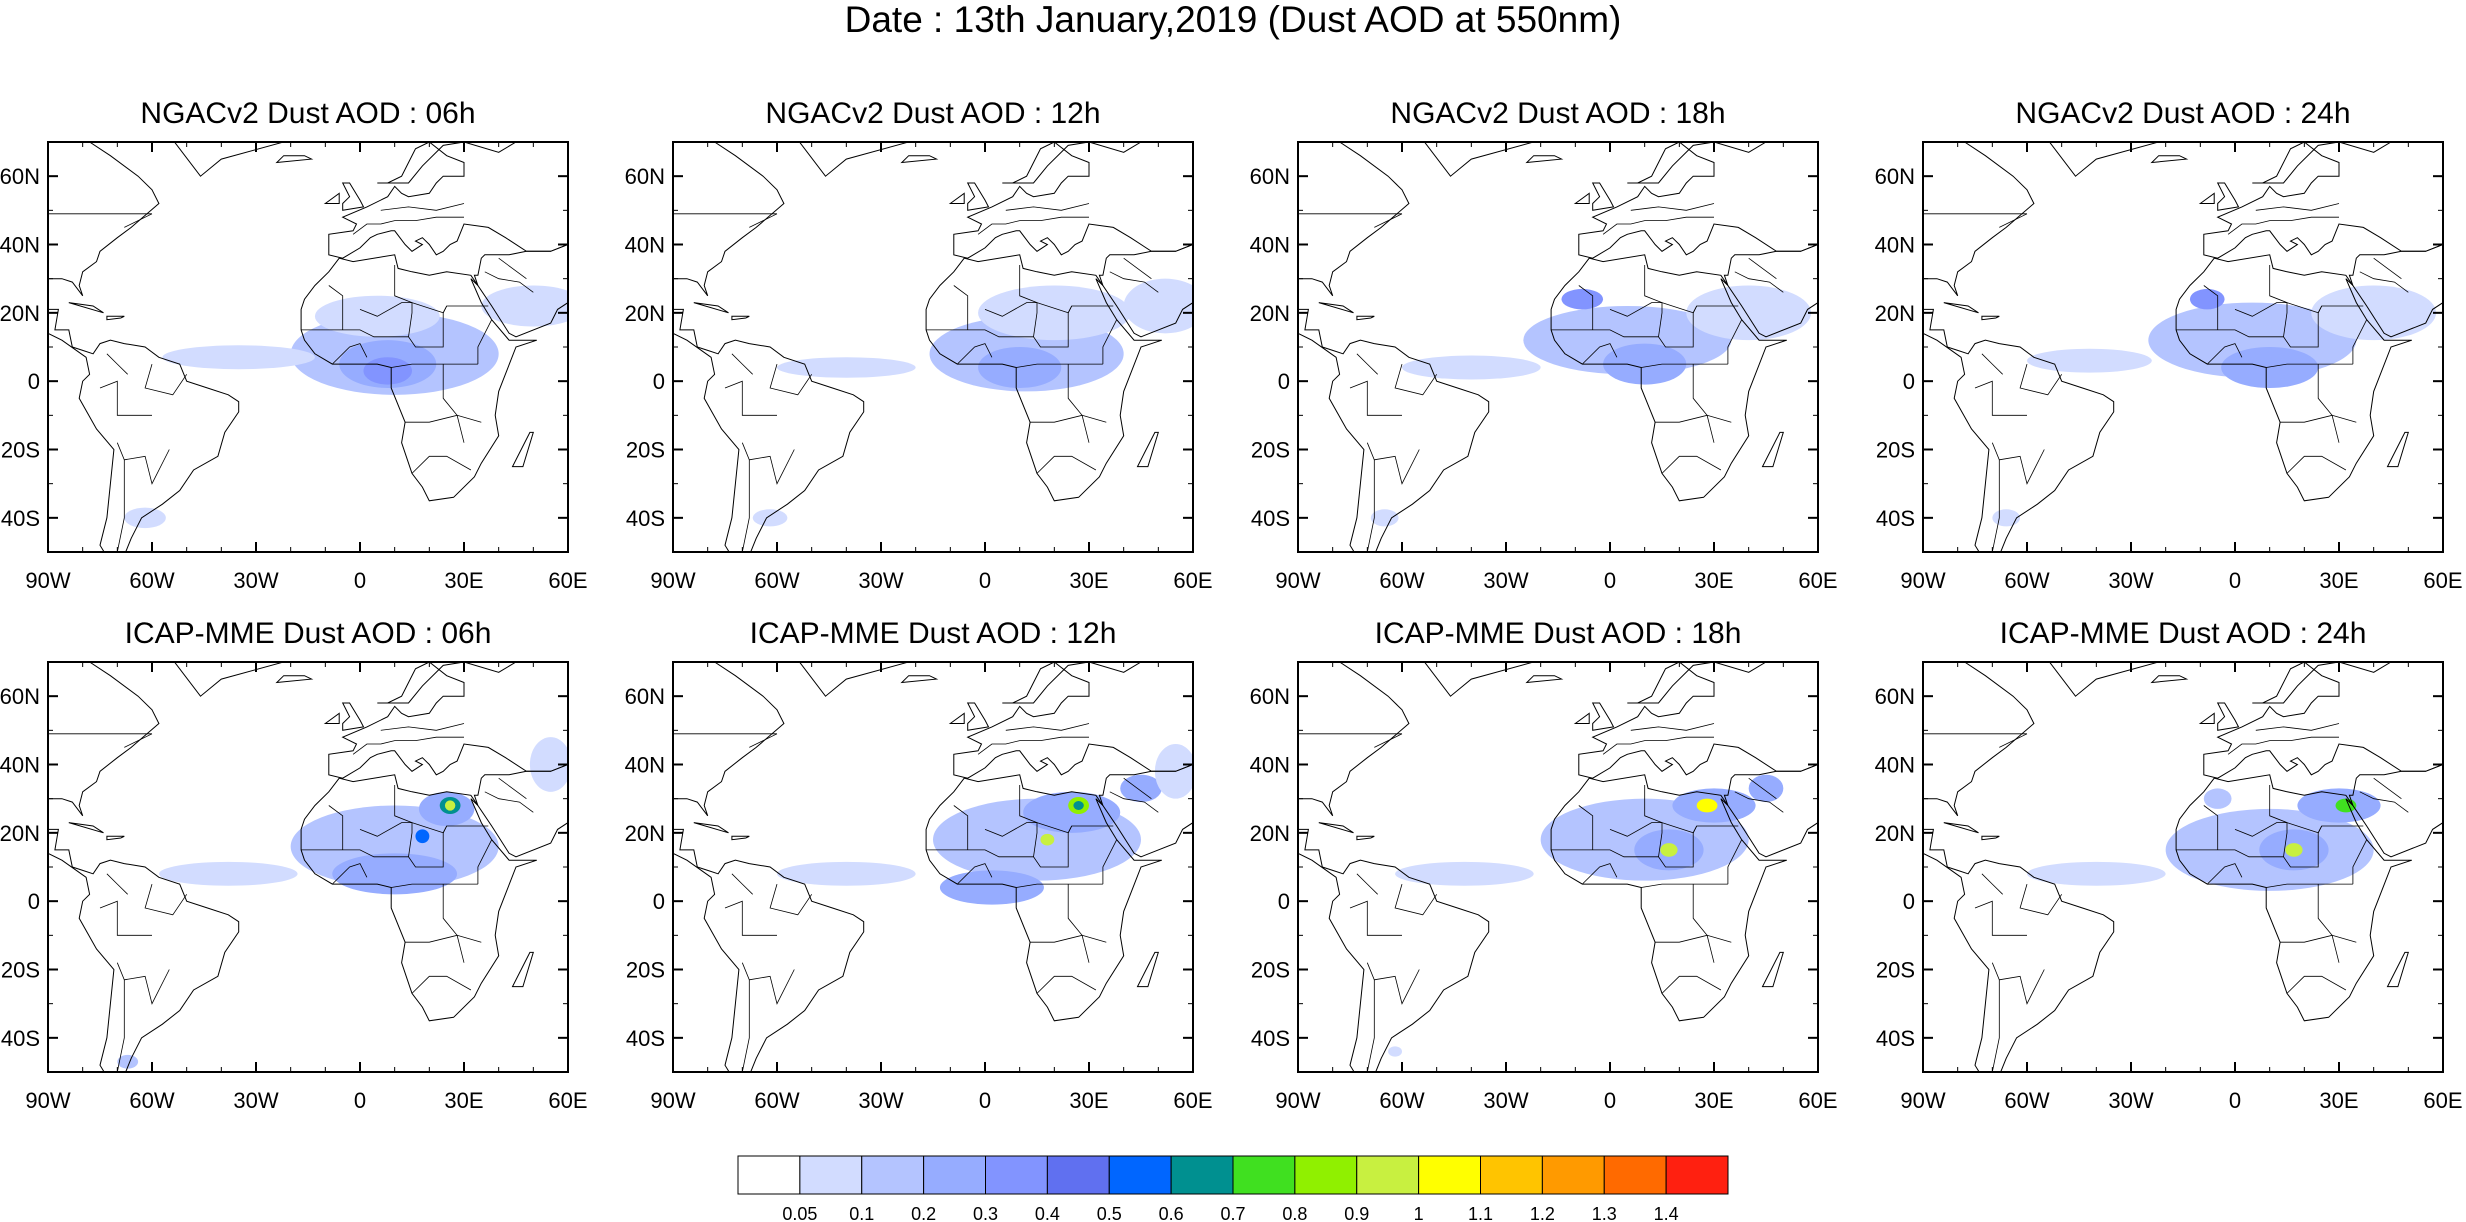 This screenshot has height=1222, width=2466. Describe the element at coordinates (1542, 1213) in the screenshot. I see `colorbar-label: 1.2` at that location.